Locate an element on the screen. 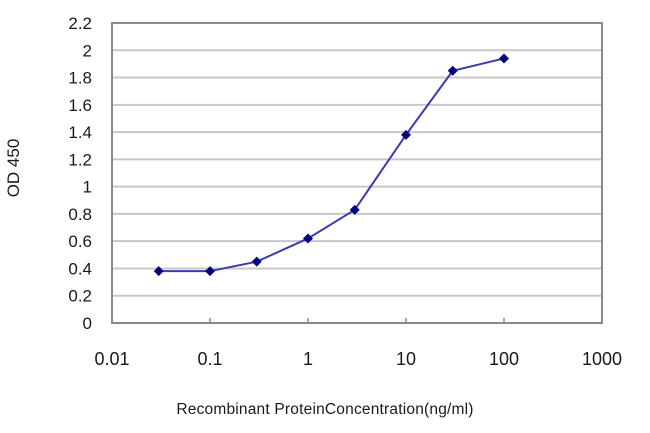  y-tick-label: 2.2 is located at coordinates (80, 23).